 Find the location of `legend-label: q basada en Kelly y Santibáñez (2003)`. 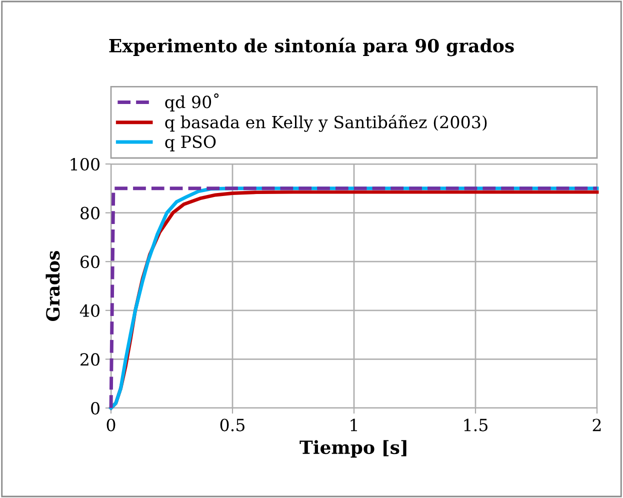

legend-label: q basada en Kelly y Santibáñez (2003) is located at coordinates (326, 123).